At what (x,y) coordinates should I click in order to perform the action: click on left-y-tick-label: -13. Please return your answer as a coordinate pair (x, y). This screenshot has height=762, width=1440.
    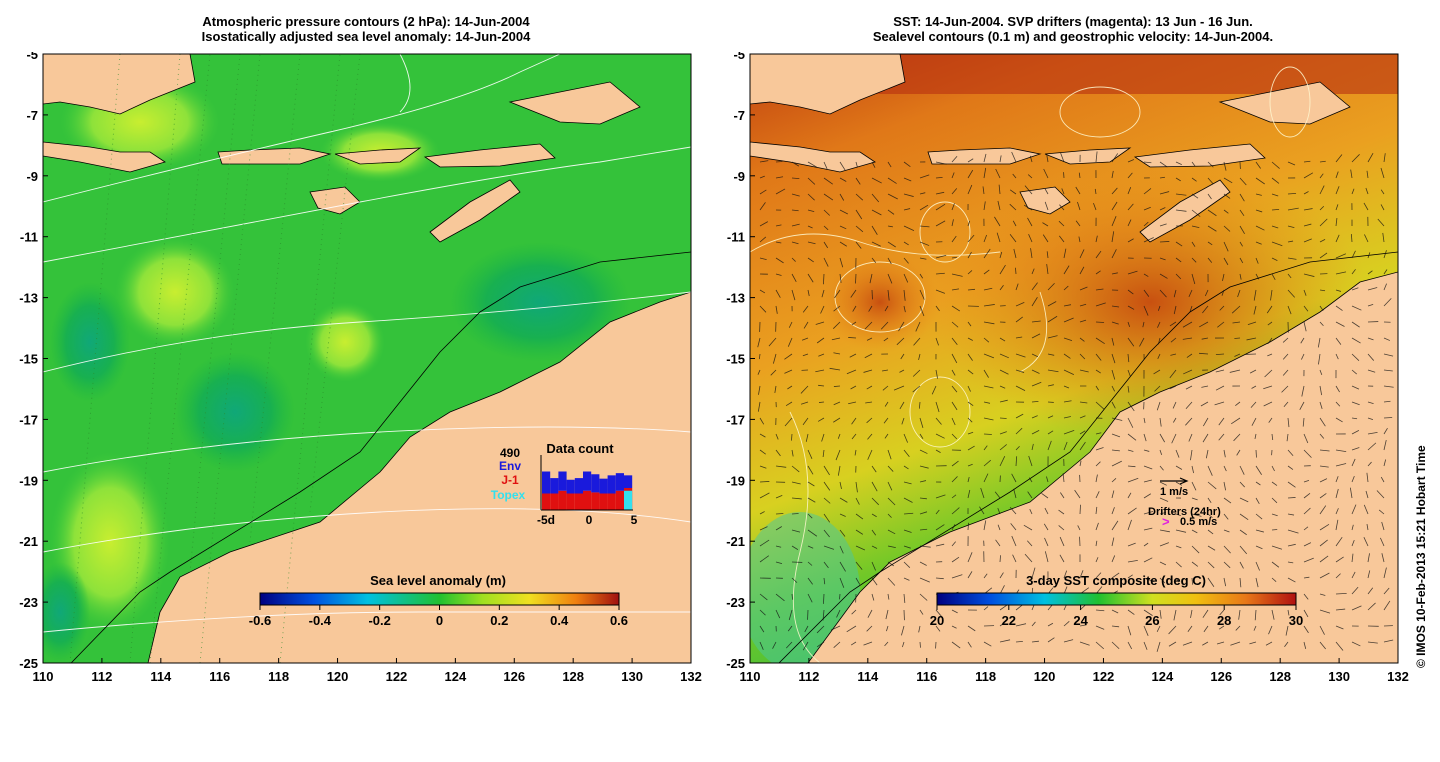
    Looking at the image, I should click on (28, 298).